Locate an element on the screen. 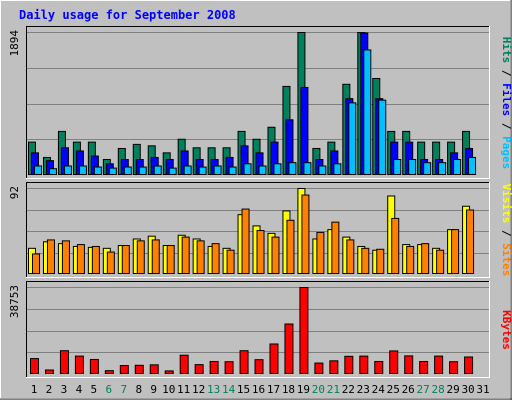 Image resolution: width=512 pixels, height=400 pixels. x-tick-label-11: 11 is located at coordinates (183, 389).